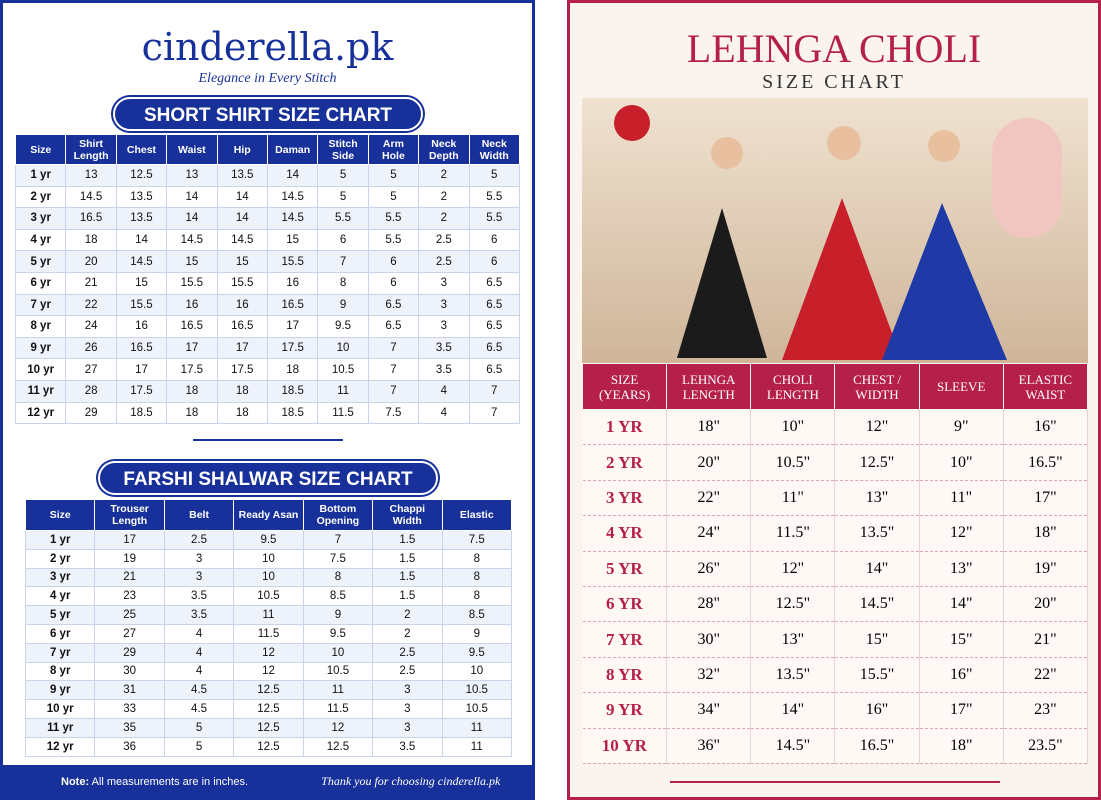 Image resolution: width=1101 pixels, height=800 pixels. Describe the element at coordinates (268, 633) in the screenshot. I see `table-cell: 11.5` at that location.